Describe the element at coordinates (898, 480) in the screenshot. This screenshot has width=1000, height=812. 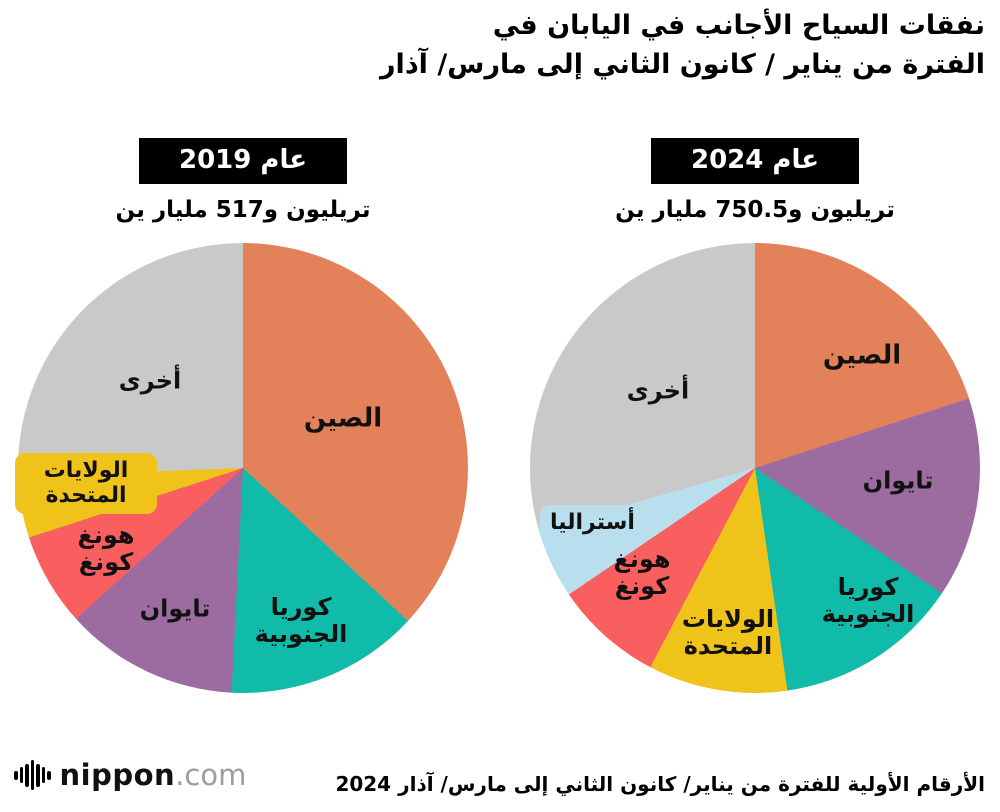
I see `pie-label-taiwan-2024: تايوان` at that location.